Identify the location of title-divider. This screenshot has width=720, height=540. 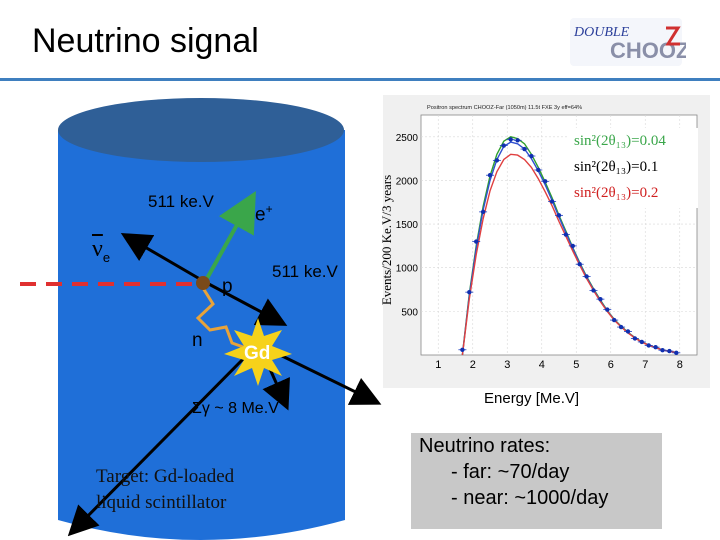
(360, 79).